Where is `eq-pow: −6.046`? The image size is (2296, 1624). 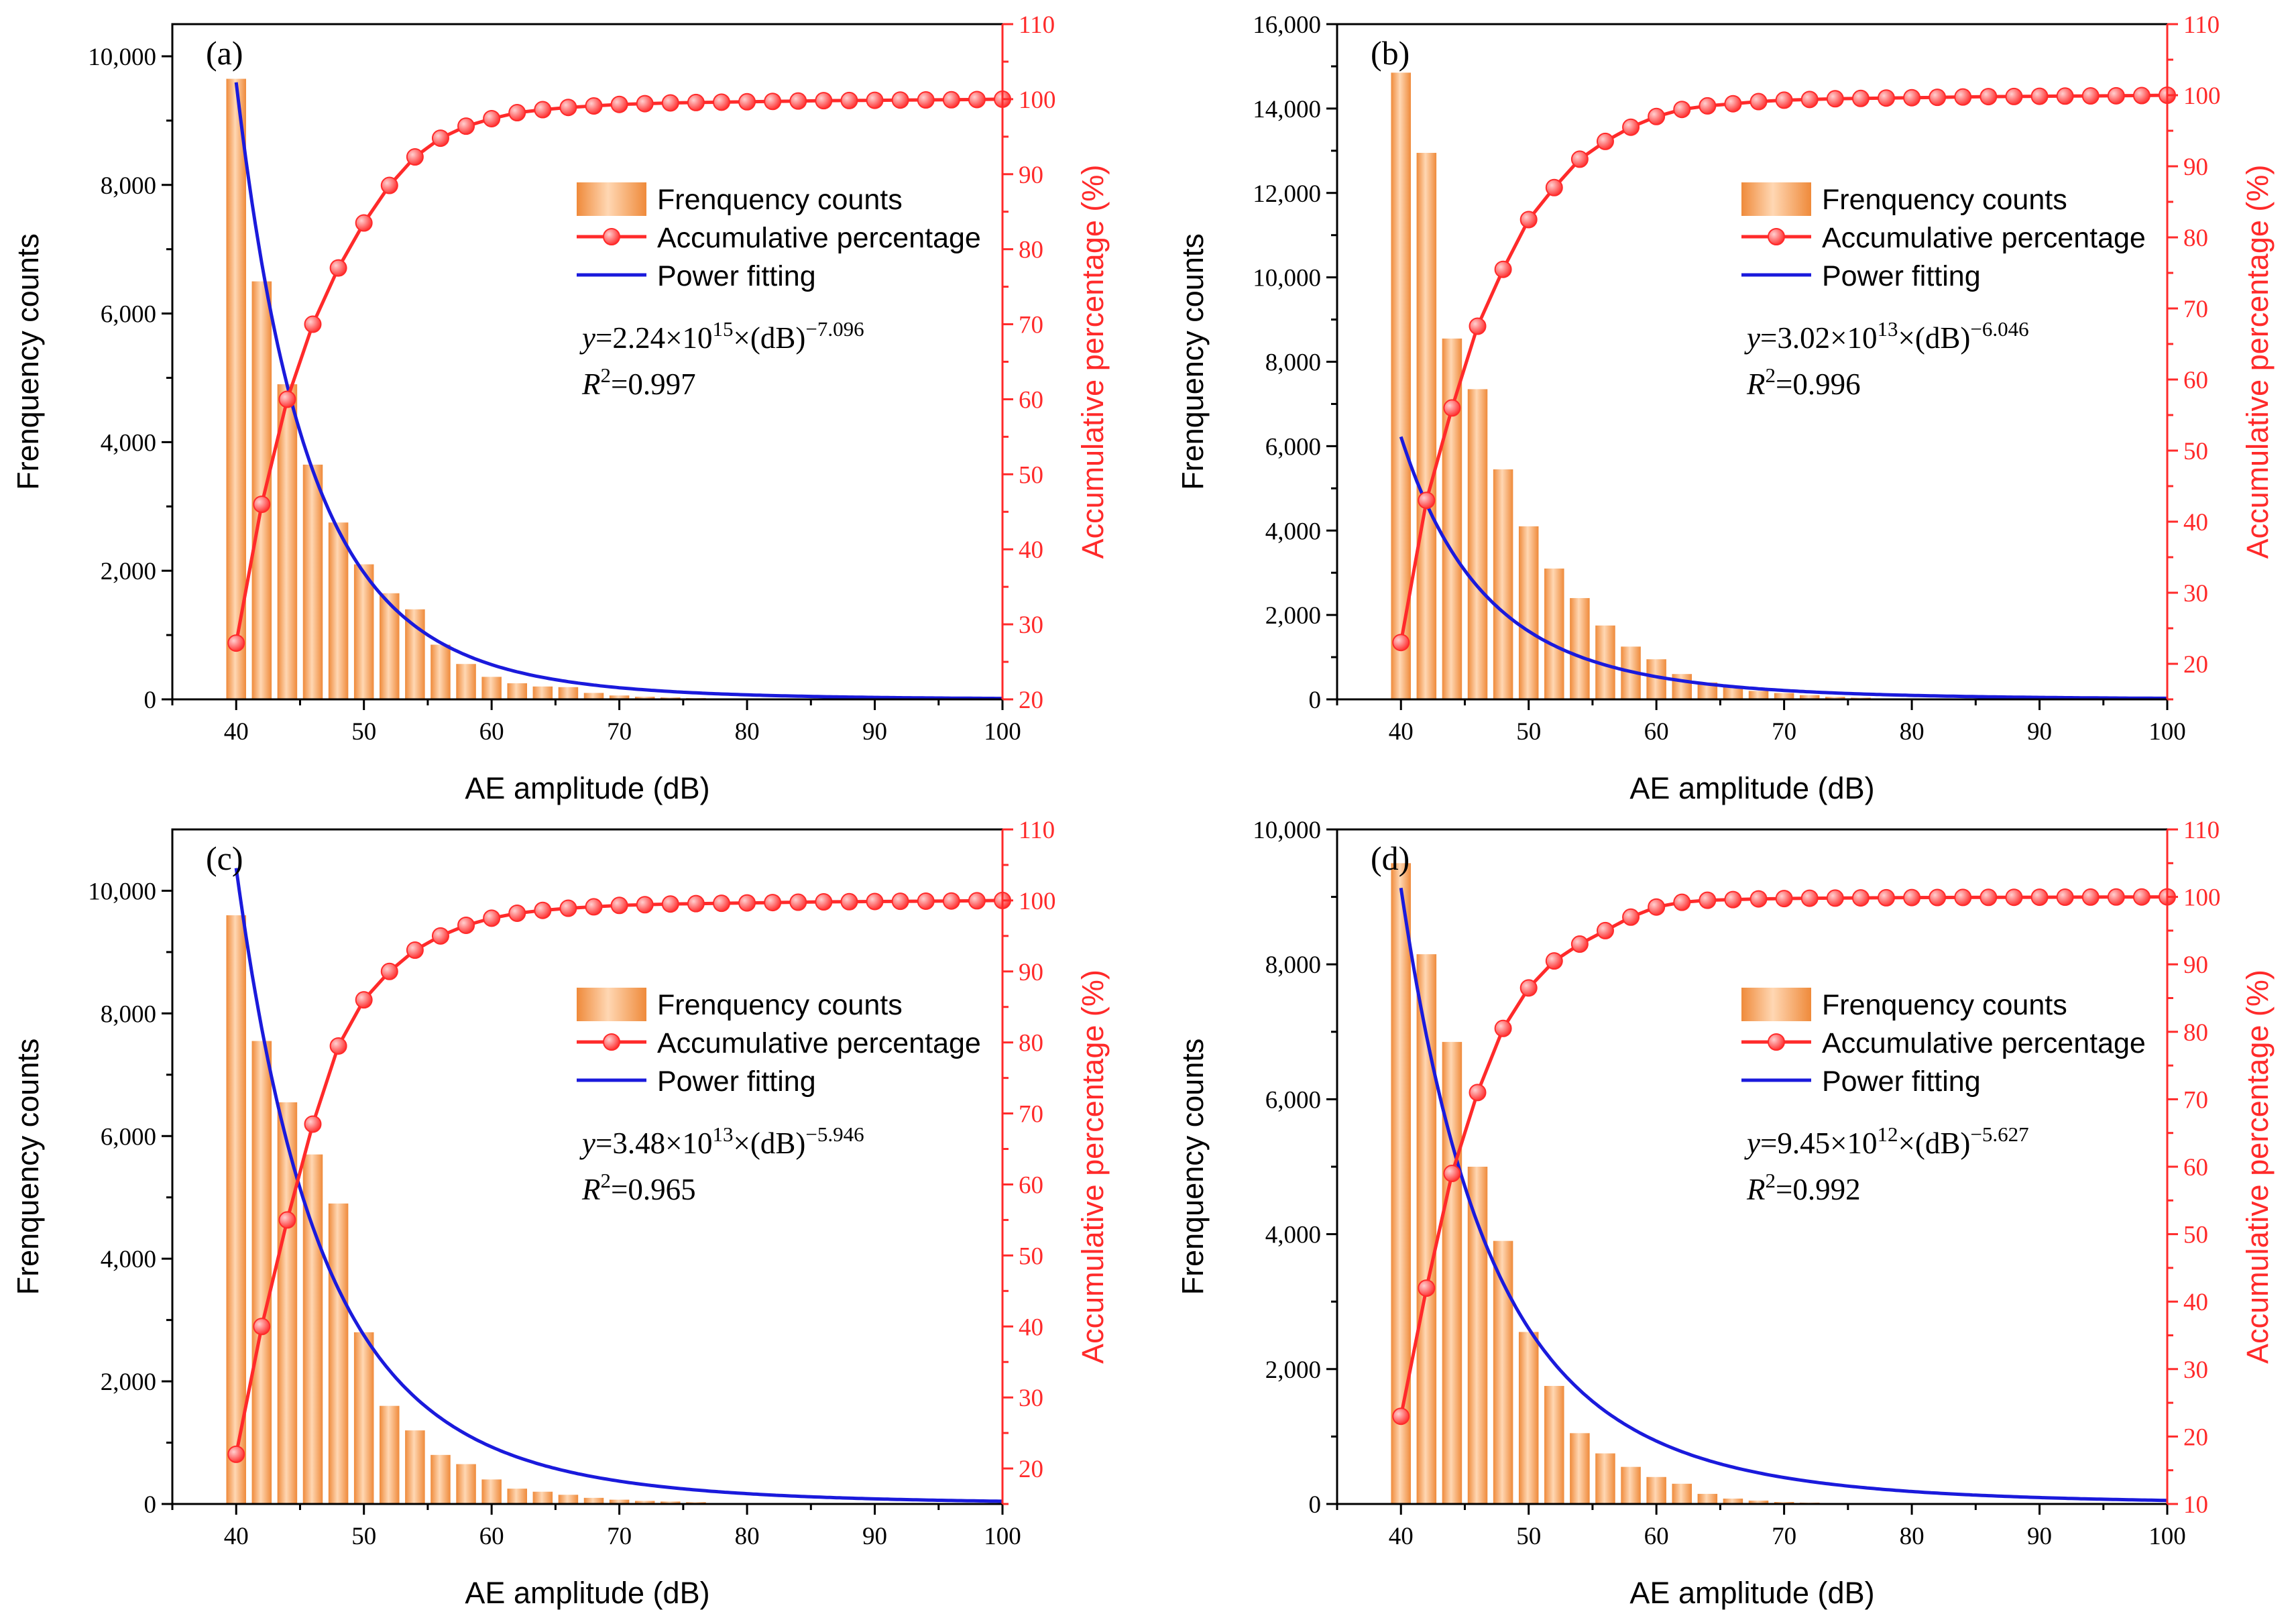 eq-pow: −6.046 is located at coordinates (1999, 329).